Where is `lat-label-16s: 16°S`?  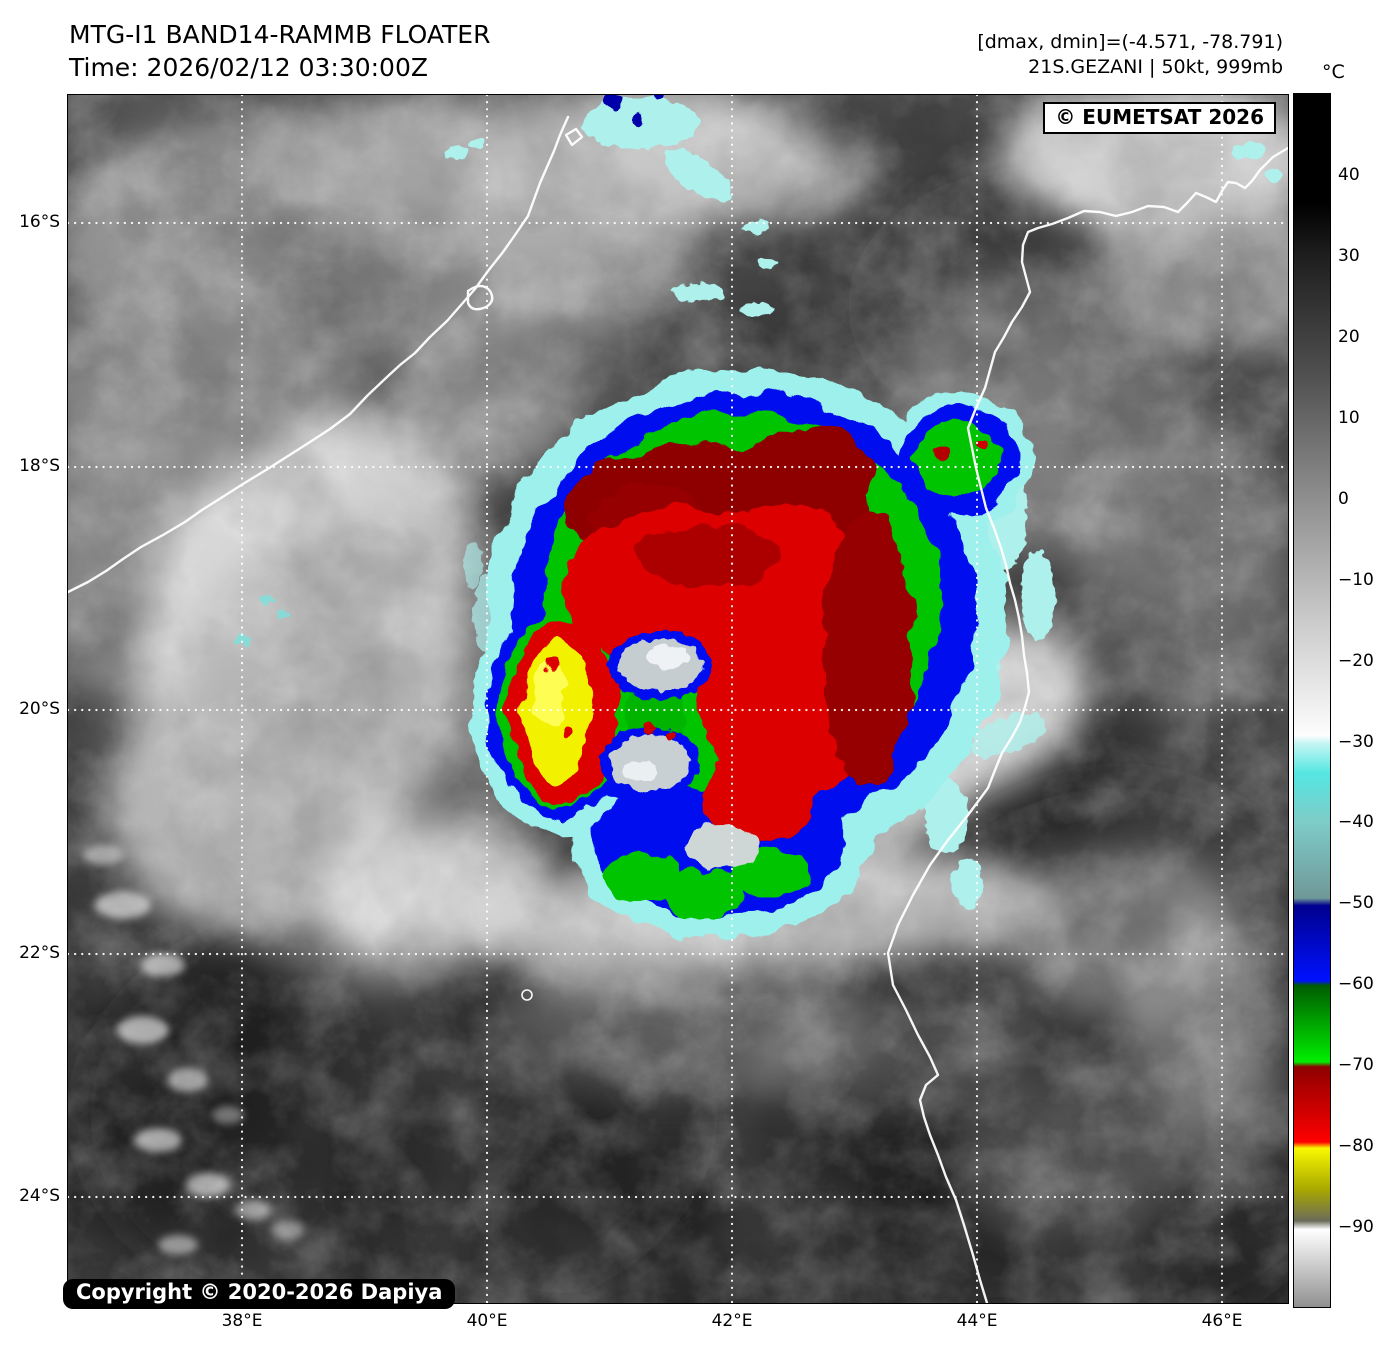 lat-label-16s: 16°S is located at coordinates (39, 222).